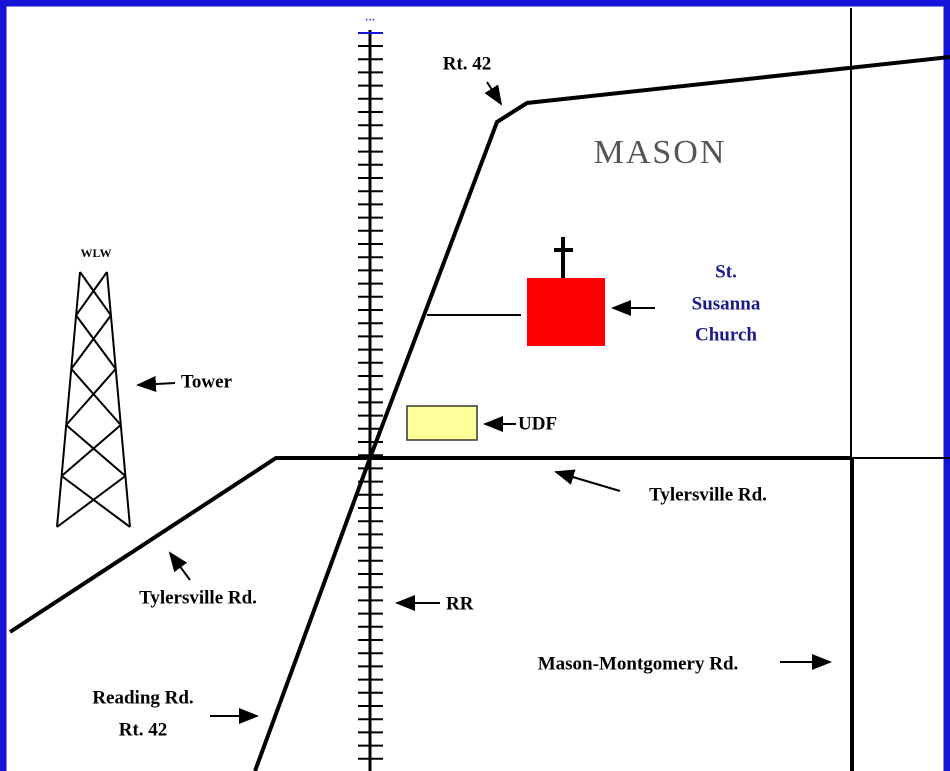  What do you see at coordinates (638, 663) in the screenshot?
I see `label: Mason-Montgomery Rd.` at bounding box center [638, 663].